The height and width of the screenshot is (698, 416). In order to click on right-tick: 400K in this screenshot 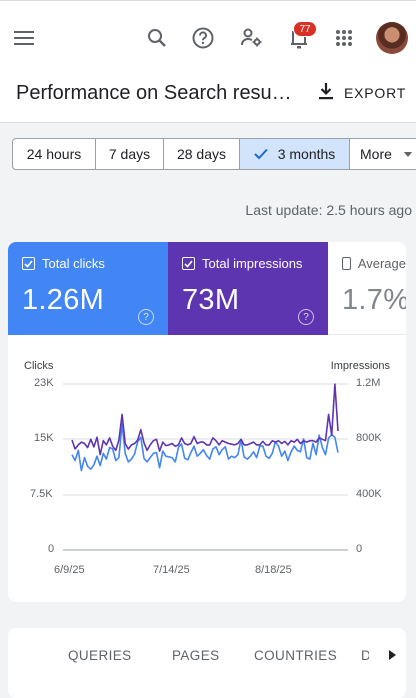, I will do `click(369, 494)`.